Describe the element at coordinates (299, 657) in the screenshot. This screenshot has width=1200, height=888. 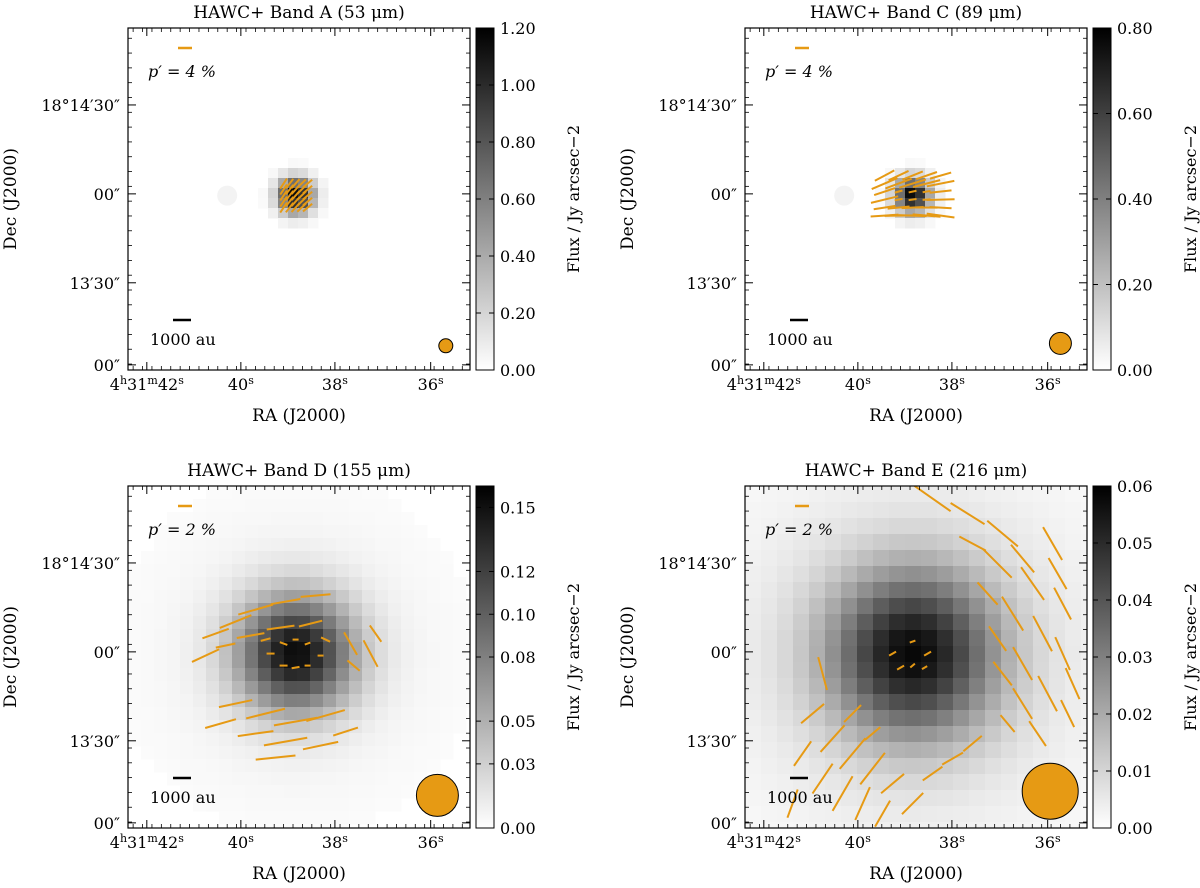
I see `plot-frame` at that location.